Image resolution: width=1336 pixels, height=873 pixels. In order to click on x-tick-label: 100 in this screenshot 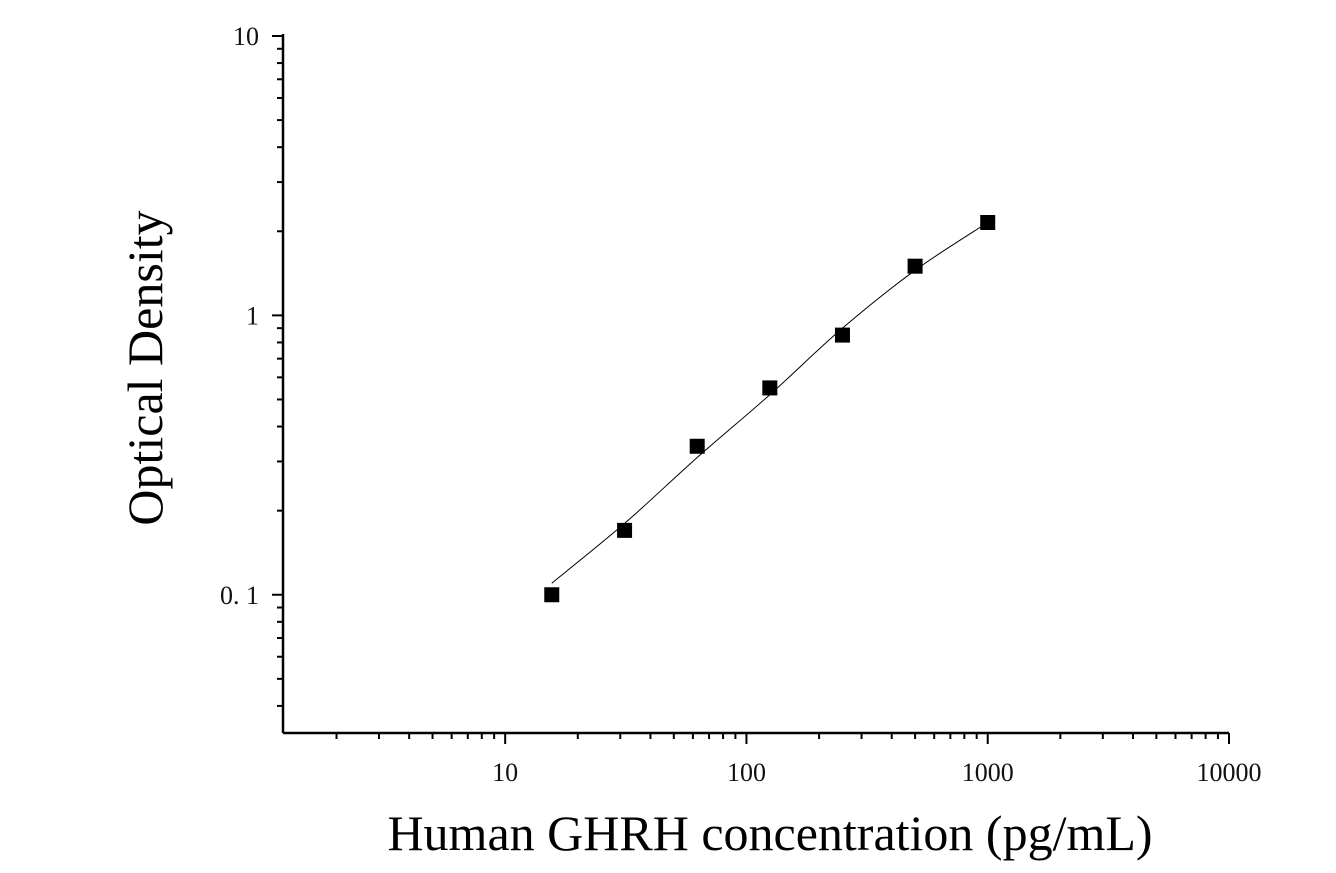, I will do `click(746, 772)`.